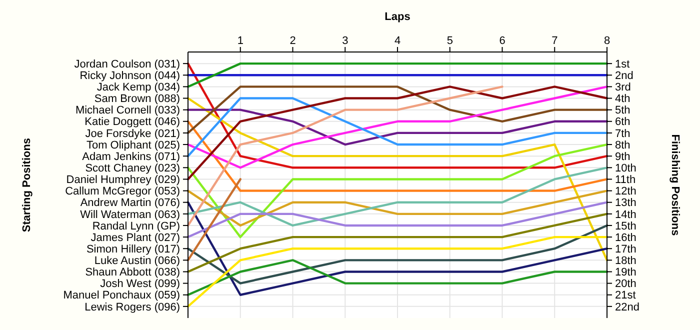 This screenshot has height=330, width=700. I want to click on x-tick-label: 8, so click(607, 41).